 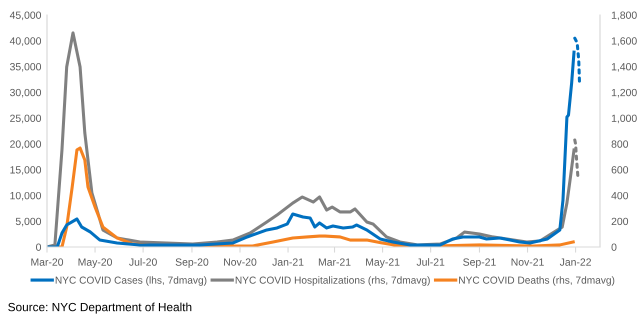 I want to click on x-tick-label: Mar-21, so click(x=334, y=262).